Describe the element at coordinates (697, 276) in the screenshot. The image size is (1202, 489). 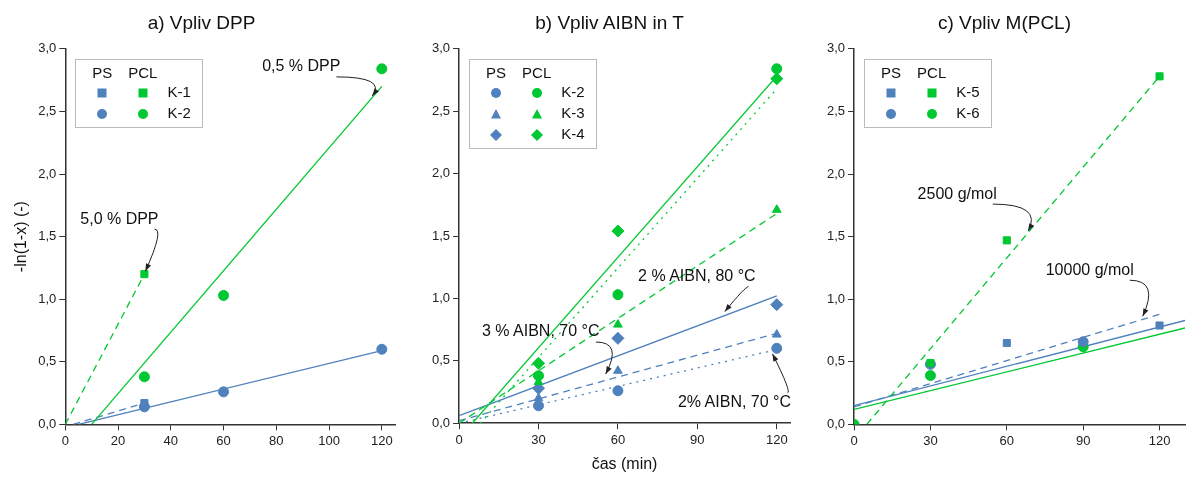
I see `annotation: 2 % AIBN, 80 °C` at that location.